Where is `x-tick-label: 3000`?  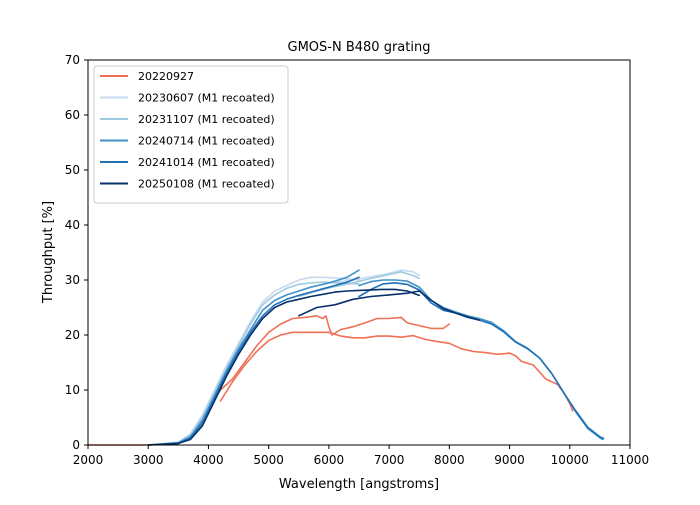 x-tick-label: 3000 is located at coordinates (148, 460).